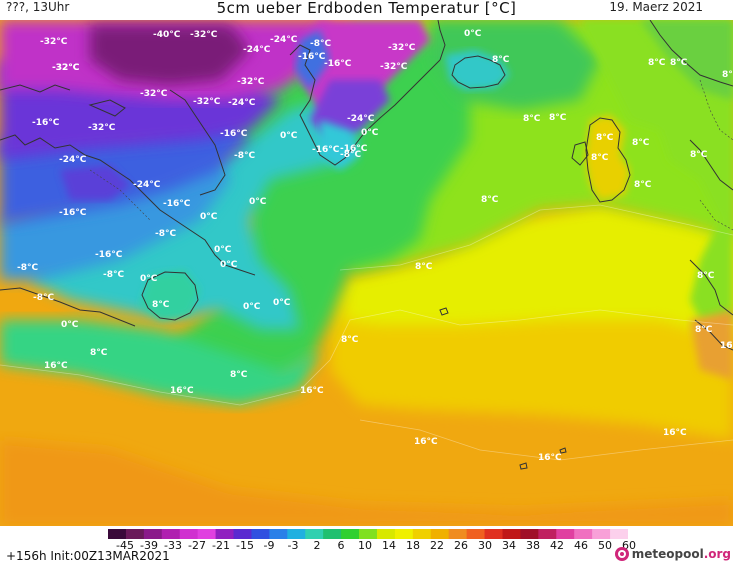  Describe the element at coordinates (717, 554) in the screenshot. I see `logo-tld: .org` at that location.